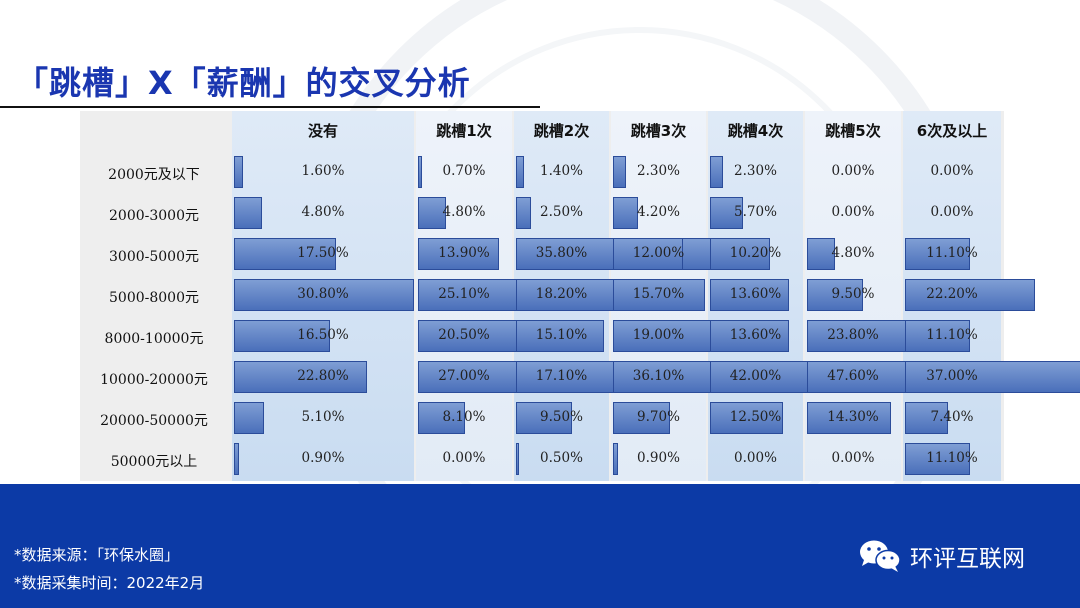 This screenshot has width=1080, height=608. What do you see at coordinates (967, 559) in the screenshot?
I see `brand-name: 环评互联网` at bounding box center [967, 559].